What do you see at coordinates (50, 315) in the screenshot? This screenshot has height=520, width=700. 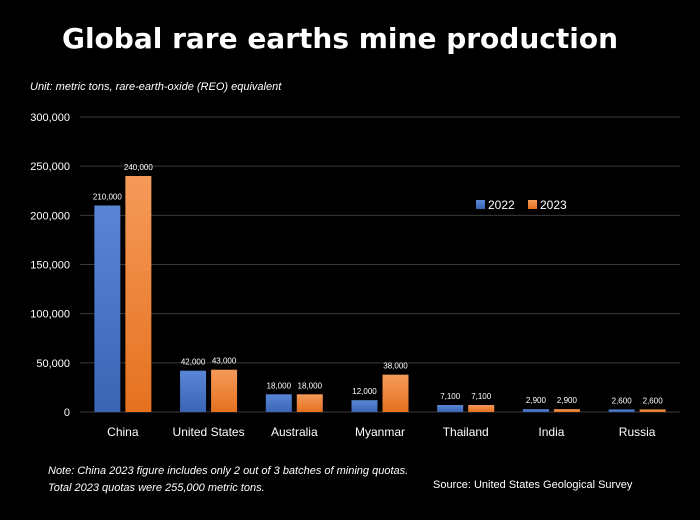 I see `y-tick-label: 100,000` at bounding box center [50, 315].